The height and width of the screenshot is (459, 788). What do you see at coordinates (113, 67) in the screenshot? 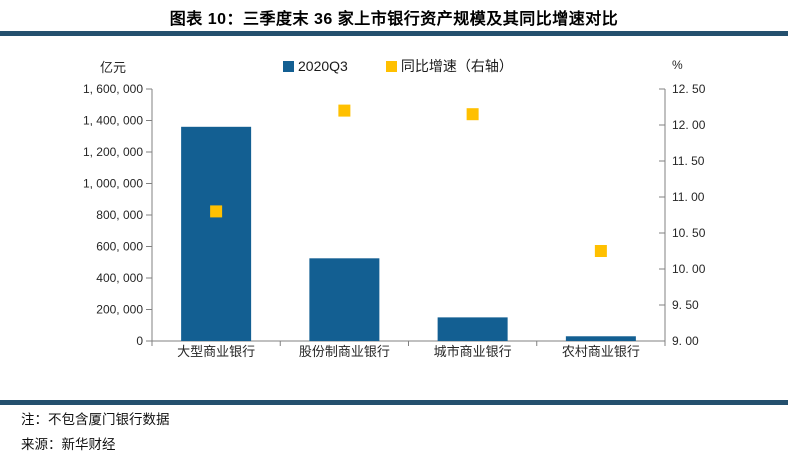
I see `left-axis-unit-label: 亿元` at bounding box center [113, 67].